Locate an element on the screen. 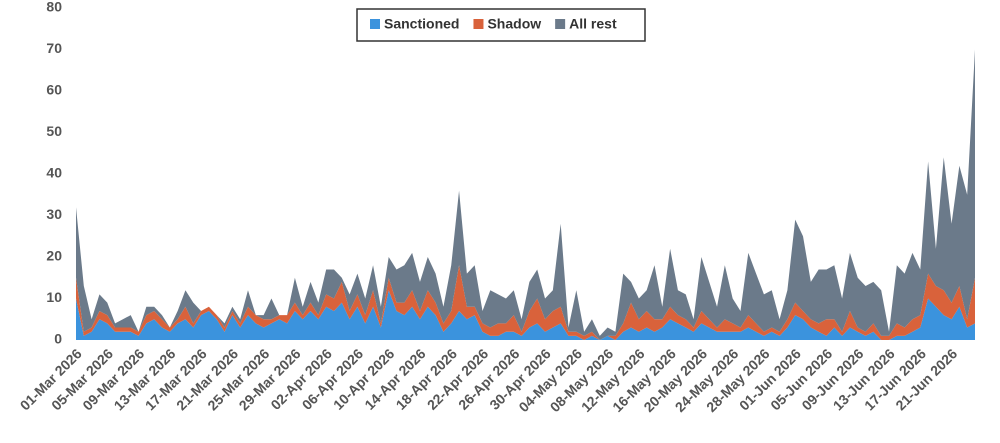 This screenshot has height=443, width=1000. y-tick-label: 30 is located at coordinates (54, 214).